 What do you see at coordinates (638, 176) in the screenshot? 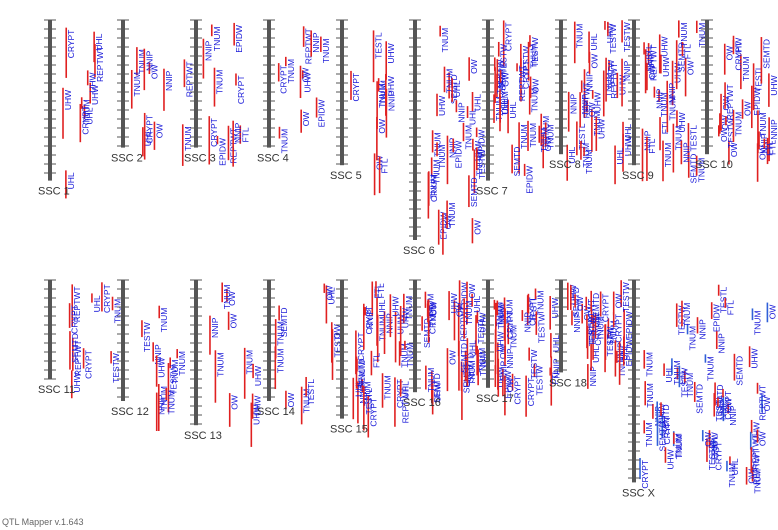
I see `chromosome-label: SSC 9` at bounding box center [638, 176].